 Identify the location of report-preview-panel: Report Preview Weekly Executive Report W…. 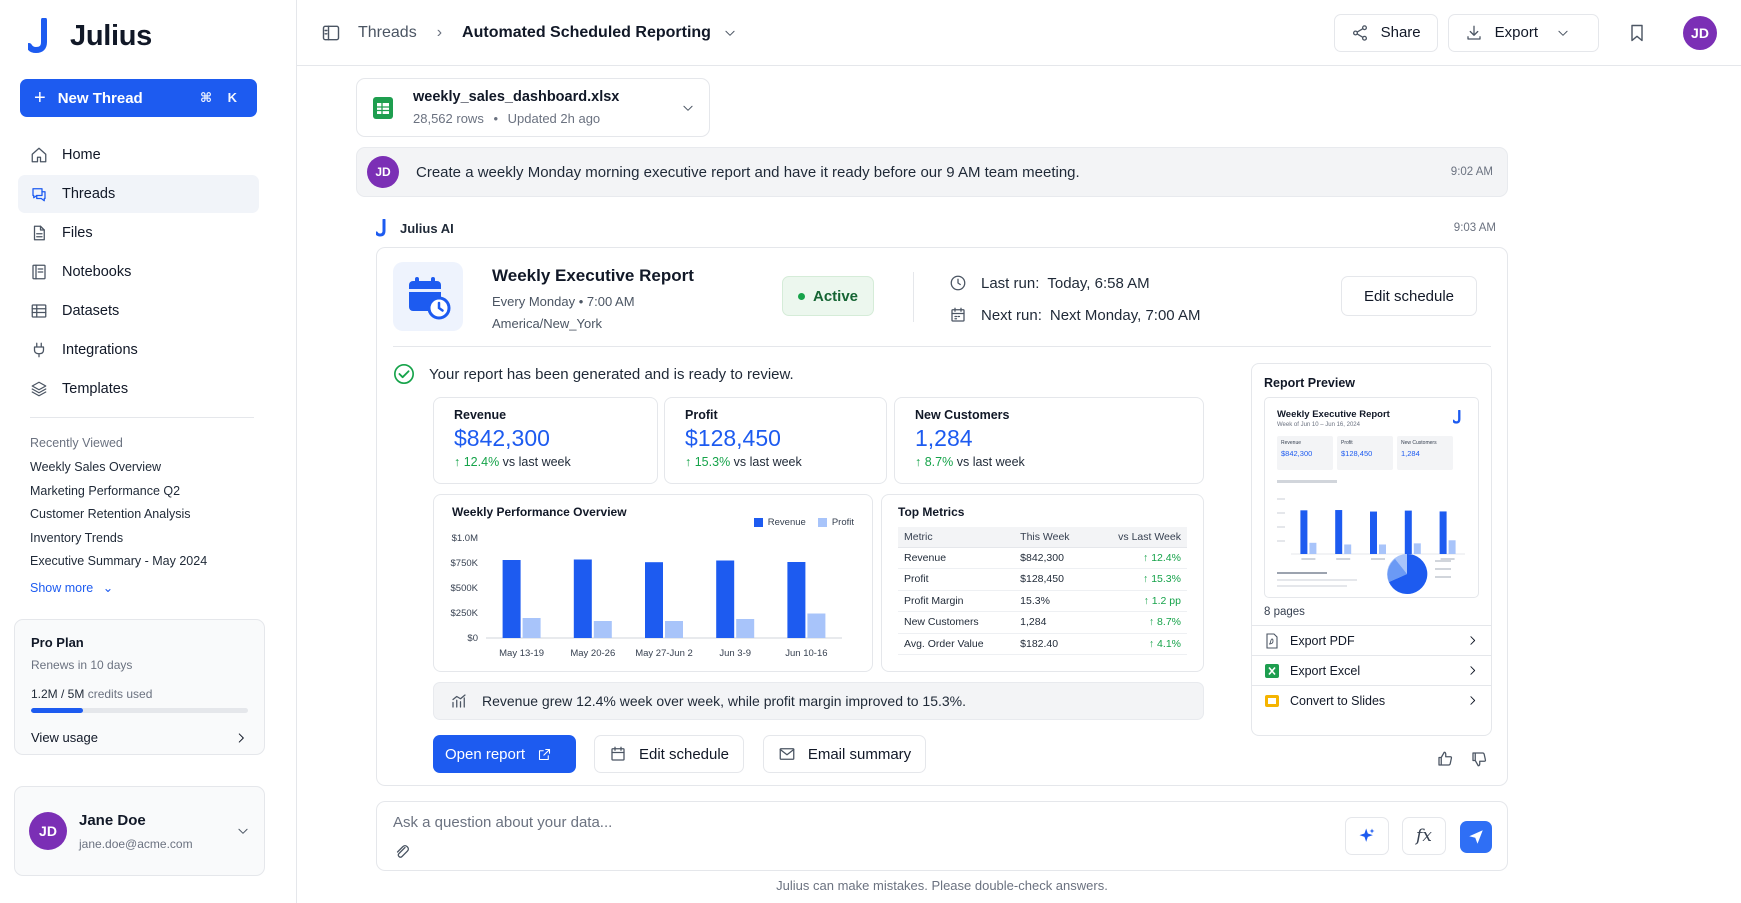
(1371, 549).